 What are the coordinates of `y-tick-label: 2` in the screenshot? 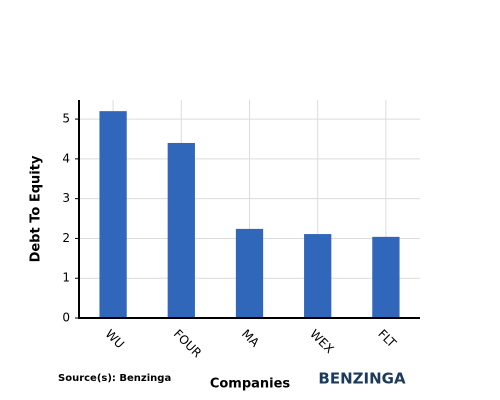 It's located at (66, 238).